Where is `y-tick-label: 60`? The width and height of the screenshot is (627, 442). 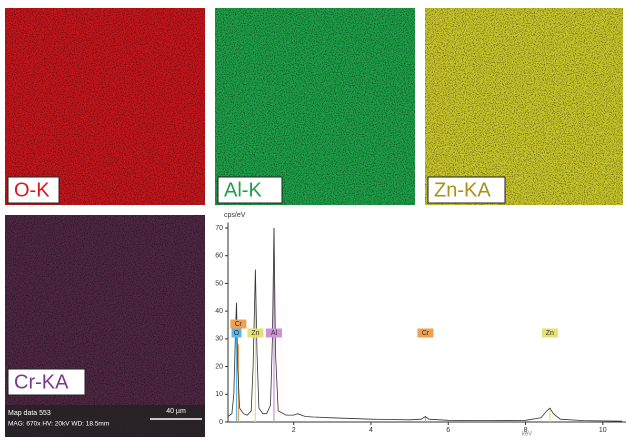
y-tick-label: 60 is located at coordinates (219, 256).